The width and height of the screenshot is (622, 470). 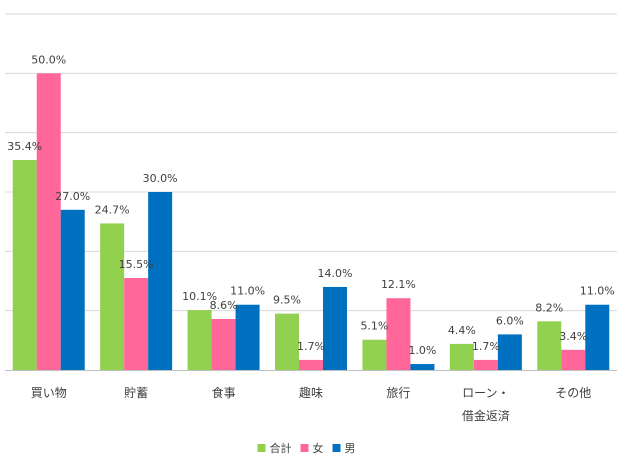 I want to click on category-label: 貯蓄, so click(x=136, y=393).